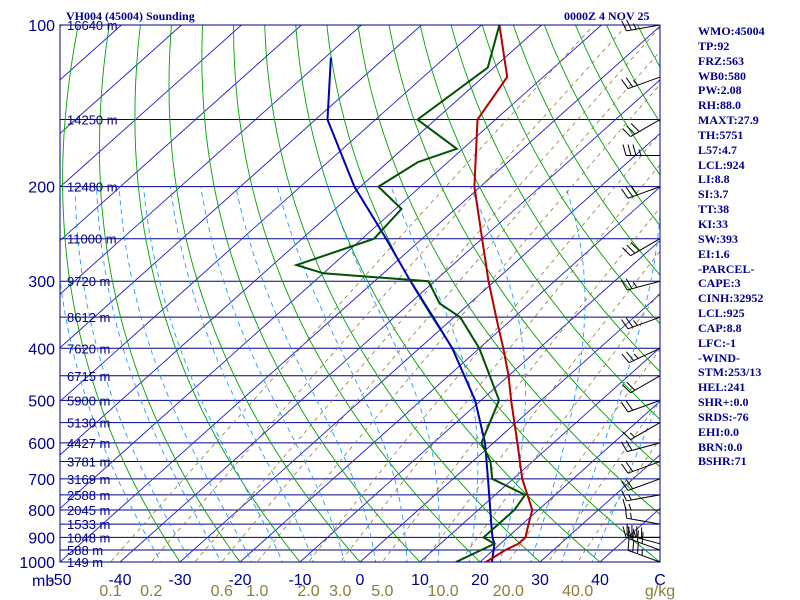  I want to click on stat-line: LI:8.8, so click(714, 179).